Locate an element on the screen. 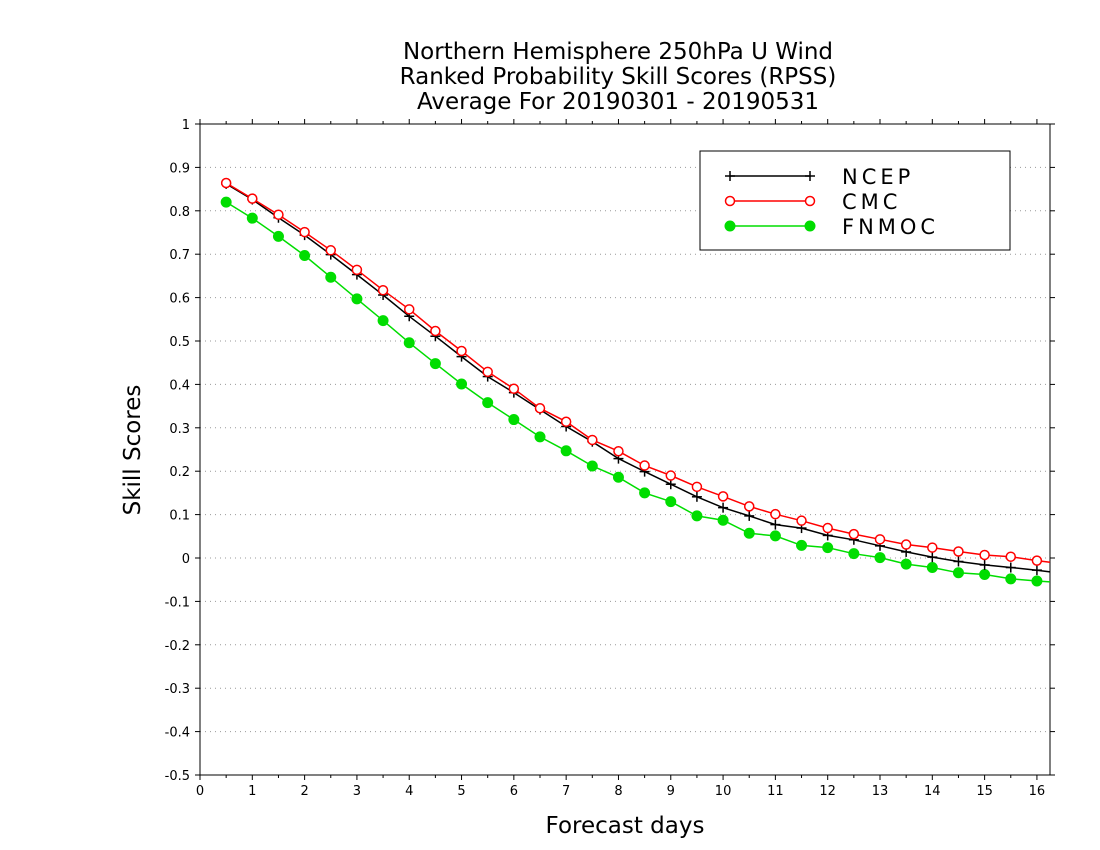  x-tick-label: 0 is located at coordinates (200, 791).